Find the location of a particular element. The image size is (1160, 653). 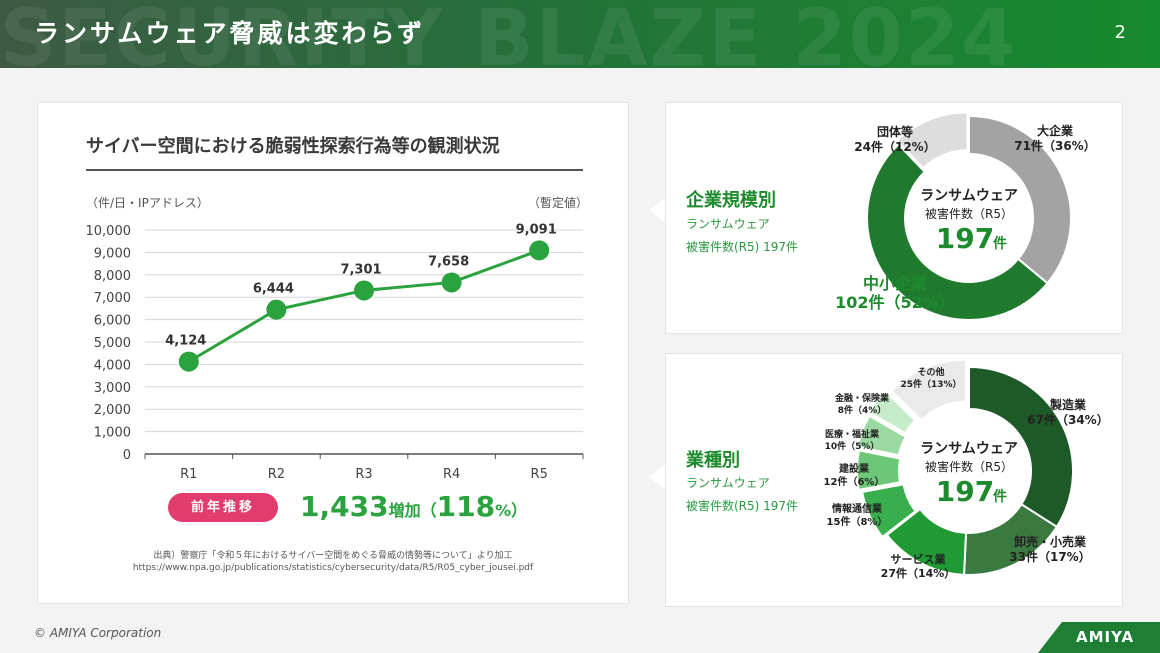

slice-name: 製造業 is located at coordinates (1068, 404).